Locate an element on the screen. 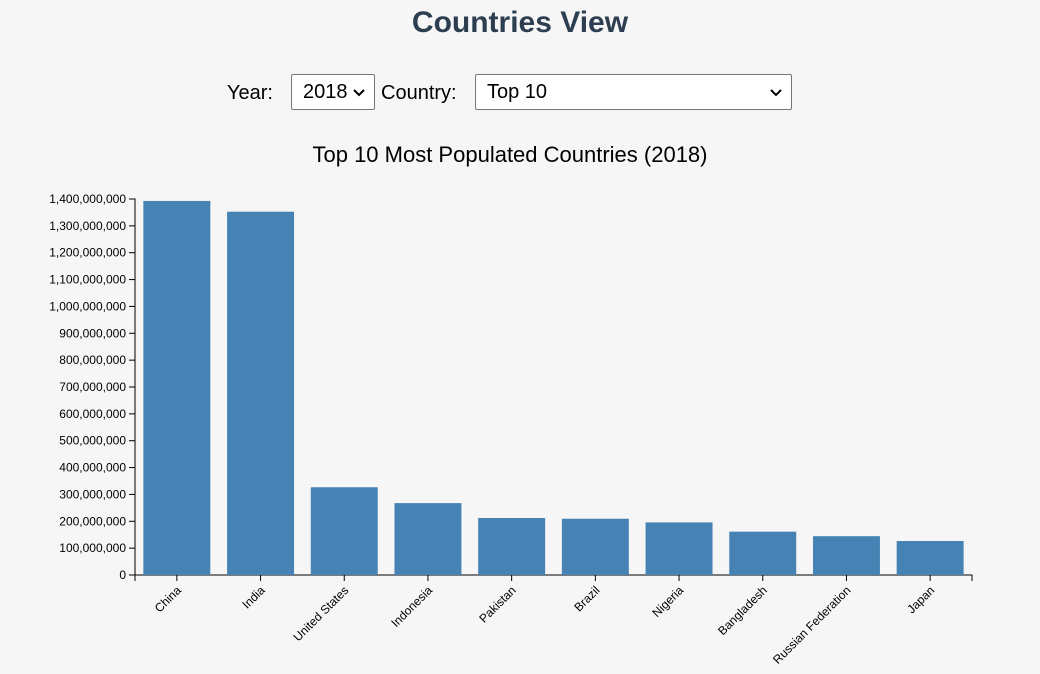 The image size is (1040, 674). y-tick-label: 0 is located at coordinates (122, 575).